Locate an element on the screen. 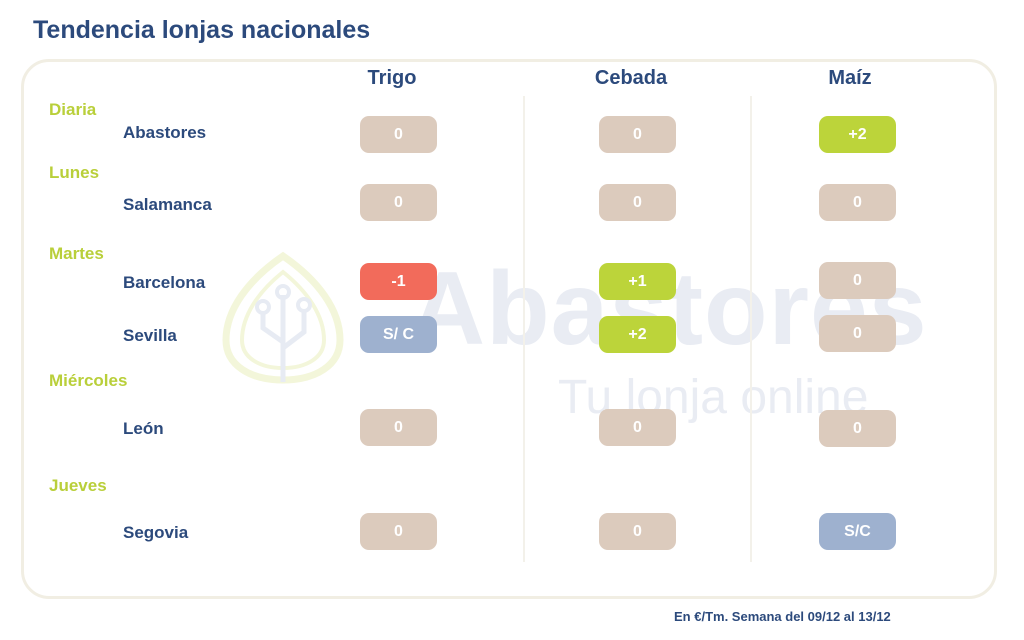 The height and width of the screenshot is (640, 1024). market-name: León is located at coordinates (143, 428).